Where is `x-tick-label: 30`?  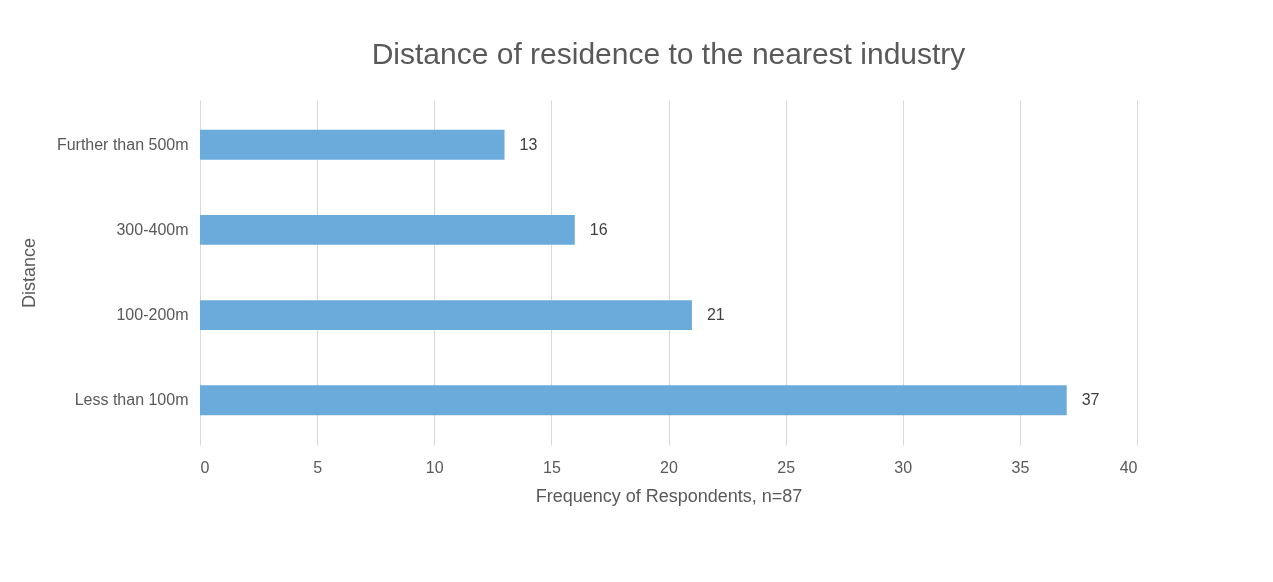
x-tick-label: 30 is located at coordinates (903, 467).